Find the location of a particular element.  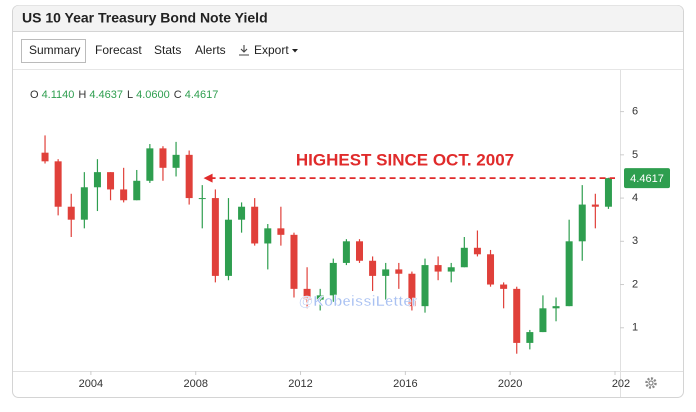

x-tick-label: 2016 is located at coordinates (405, 384).